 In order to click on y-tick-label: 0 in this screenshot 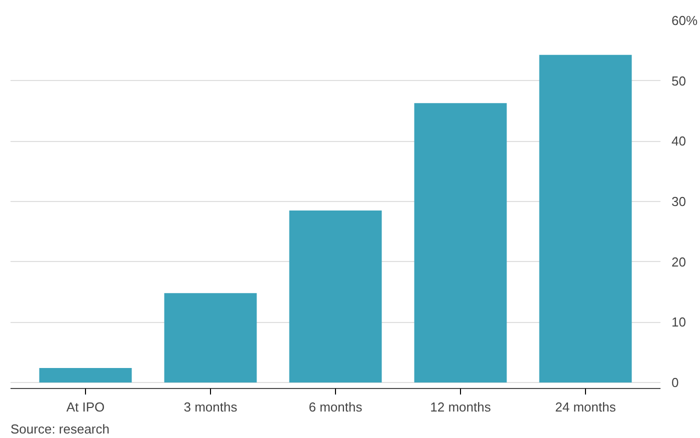, I will do `click(675, 382)`.